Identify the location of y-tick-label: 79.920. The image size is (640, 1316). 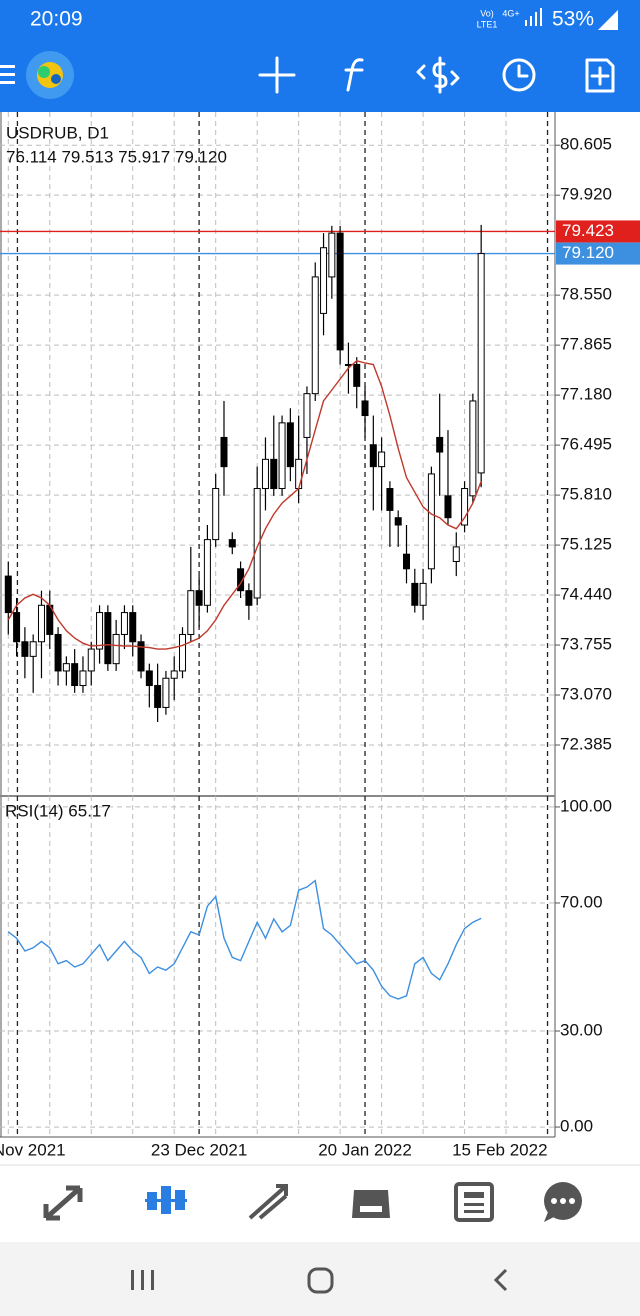
(586, 194).